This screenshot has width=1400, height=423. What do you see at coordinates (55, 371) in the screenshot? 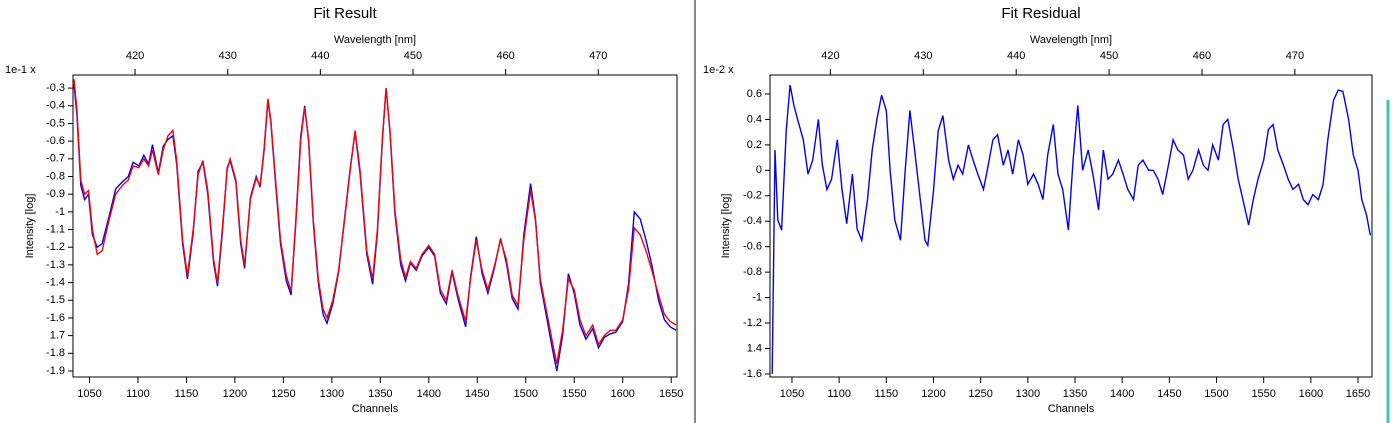
I see `y-tick-label: -1.9` at bounding box center [55, 371].